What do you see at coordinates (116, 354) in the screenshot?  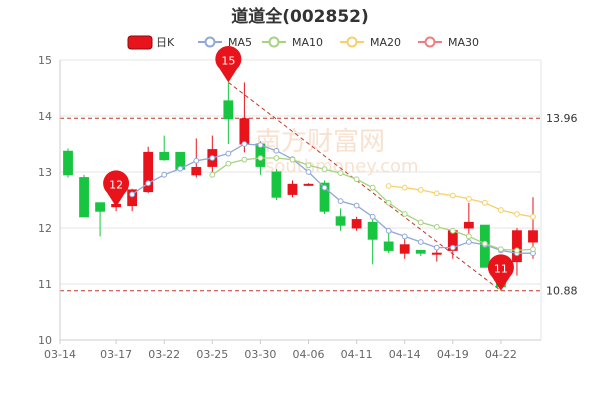 I see `x-tick-label: 03-17` at bounding box center [116, 354].